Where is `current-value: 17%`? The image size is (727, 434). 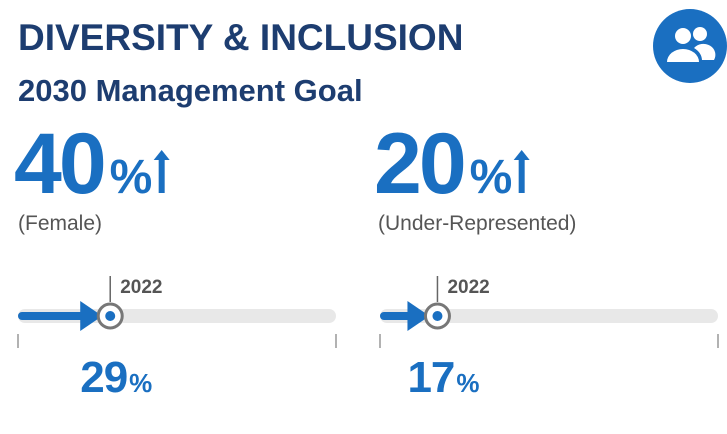 current-value: 17% is located at coordinates (443, 377).